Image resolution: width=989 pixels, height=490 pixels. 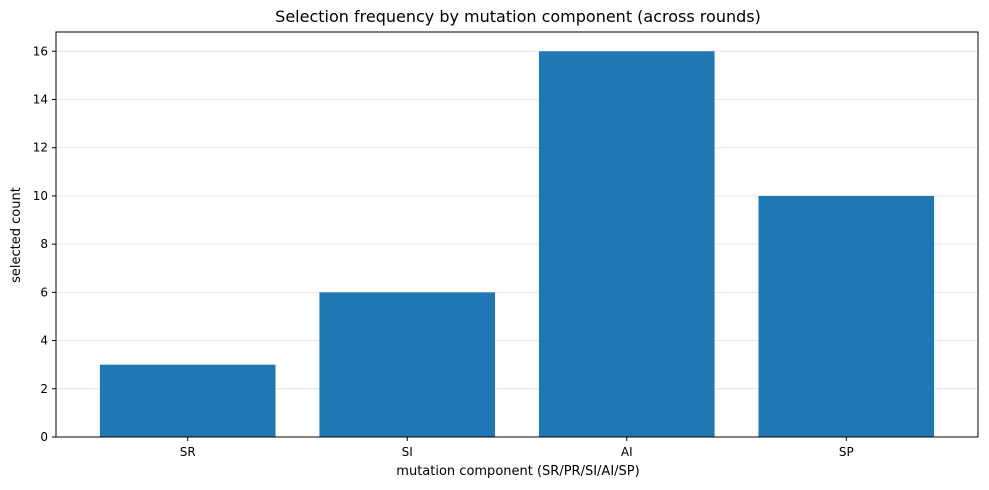 What do you see at coordinates (517, 448) in the screenshot?
I see `x-axis: SR SI AI SP` at bounding box center [517, 448].